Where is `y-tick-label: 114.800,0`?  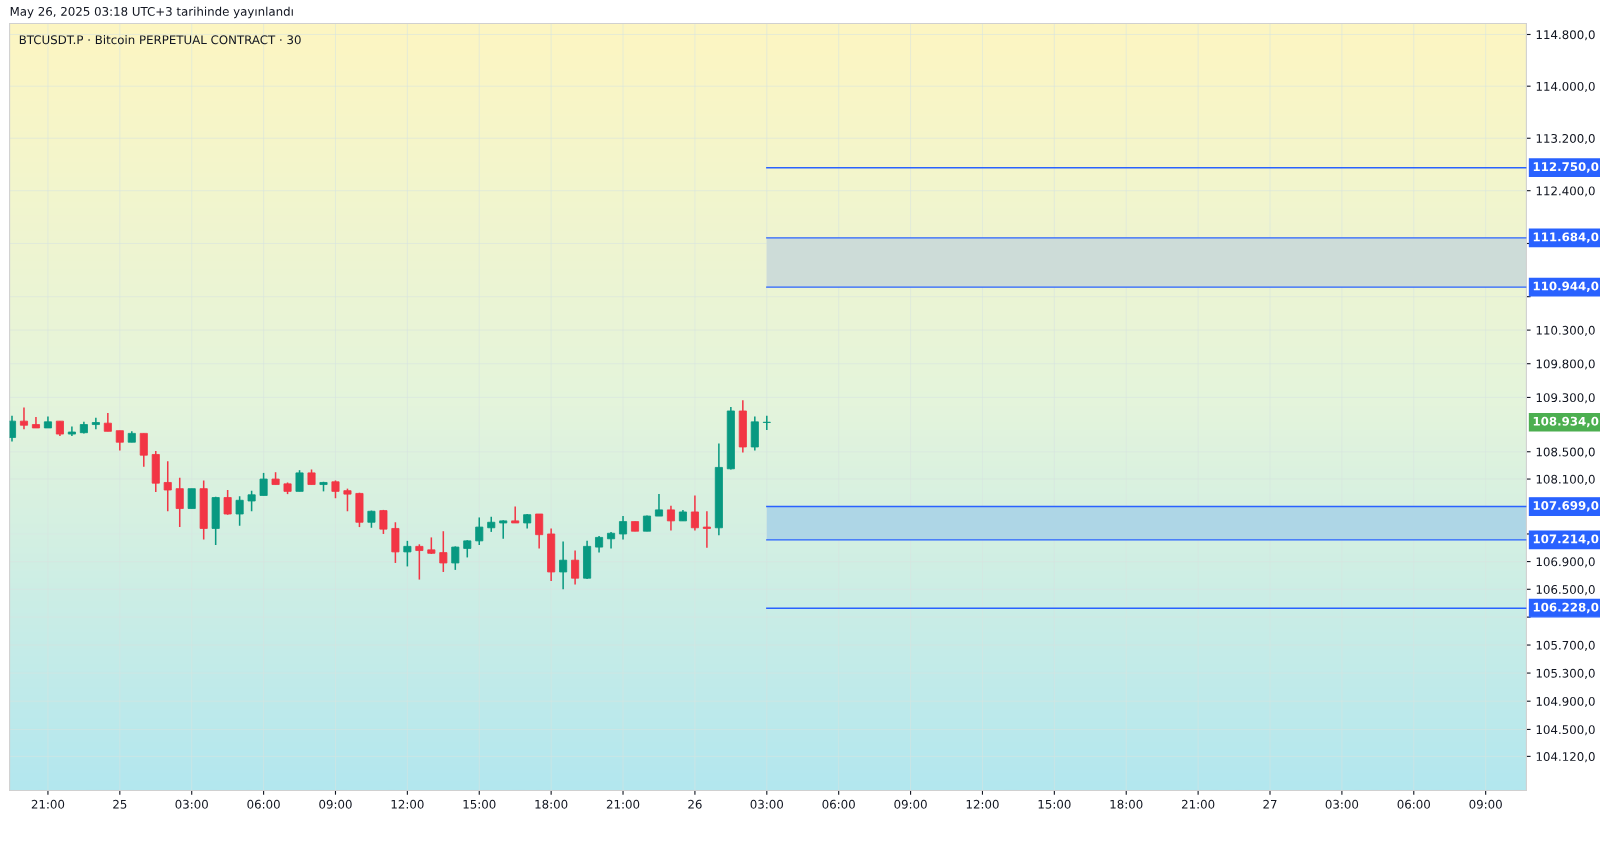
y-tick-label: 114.800,0 is located at coordinates (1565, 35).